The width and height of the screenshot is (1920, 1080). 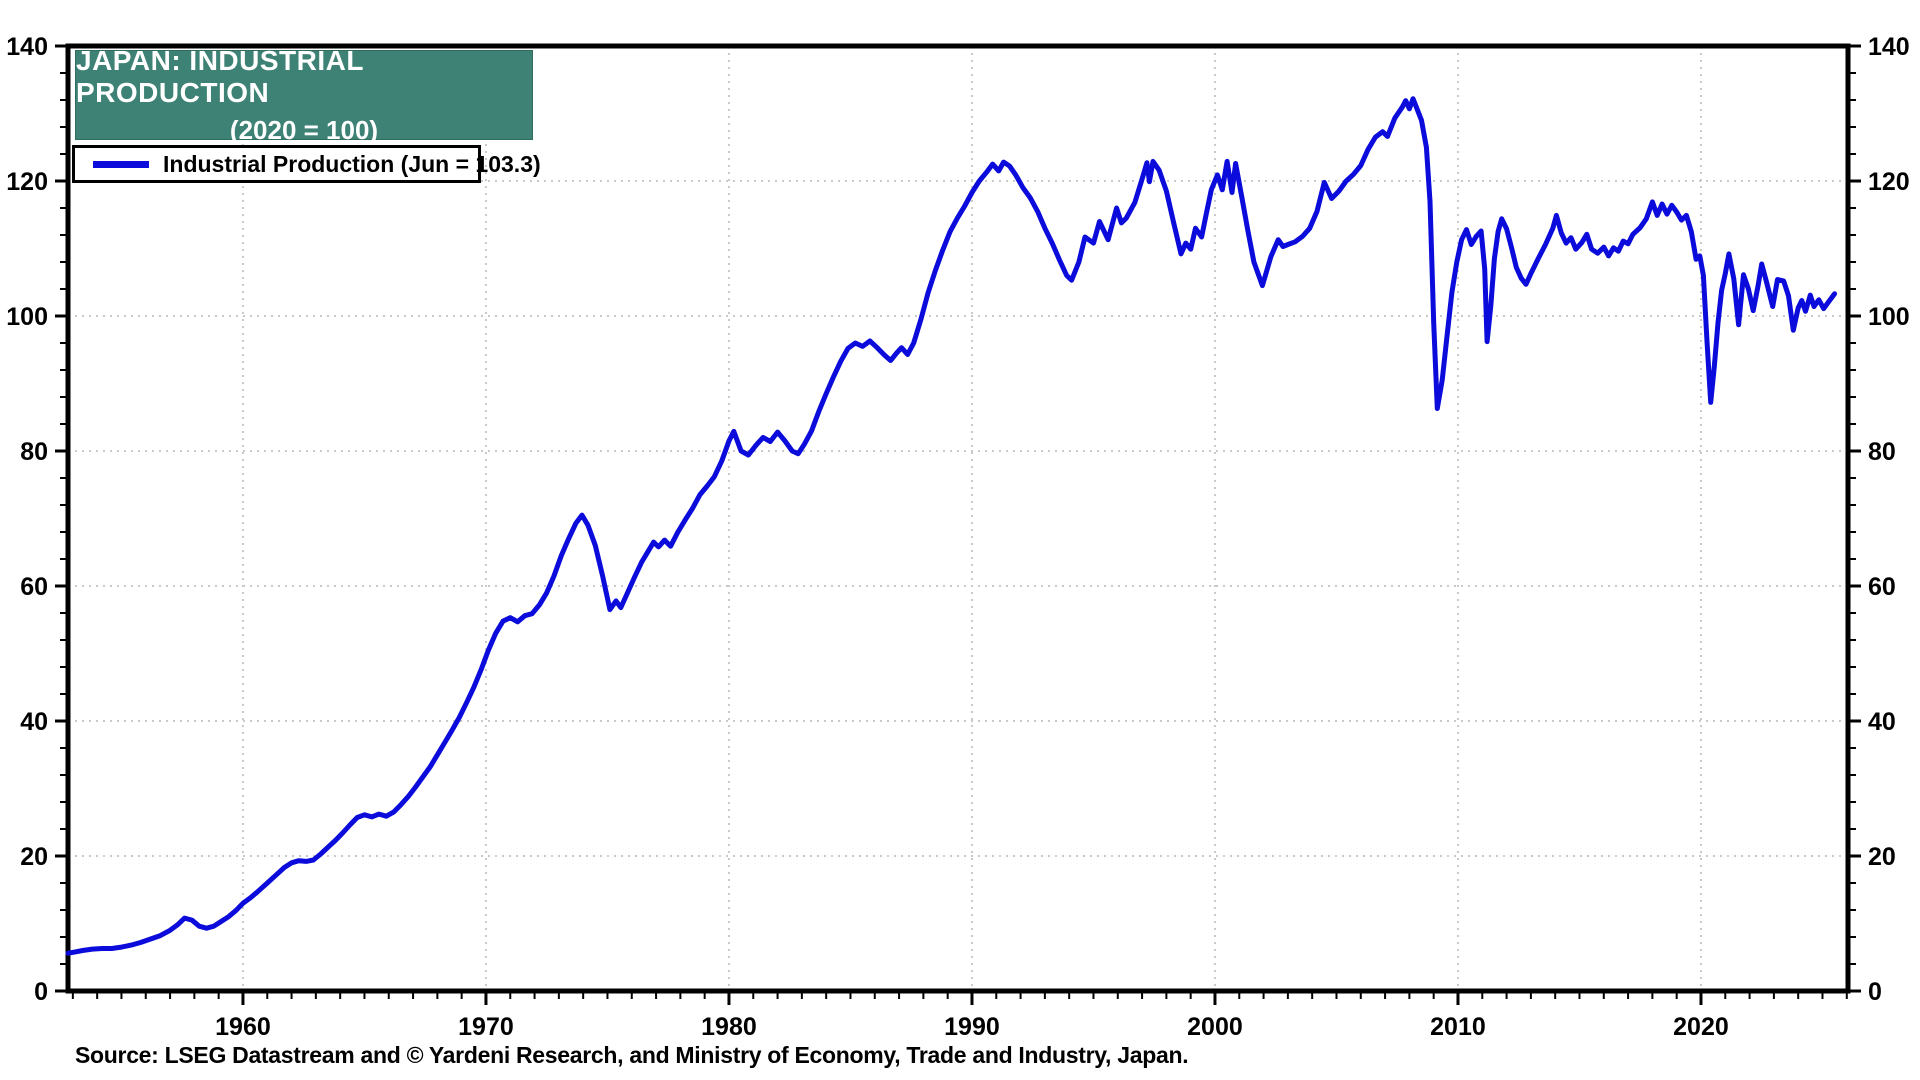 I want to click on y-axis-label-left: 100, so click(x=27, y=317).